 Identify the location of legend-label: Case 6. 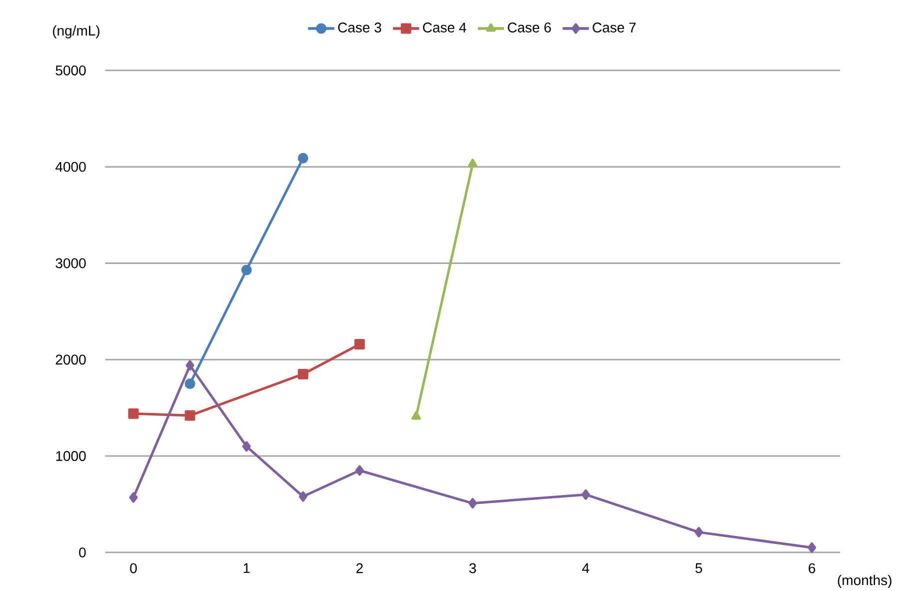
(529, 27).